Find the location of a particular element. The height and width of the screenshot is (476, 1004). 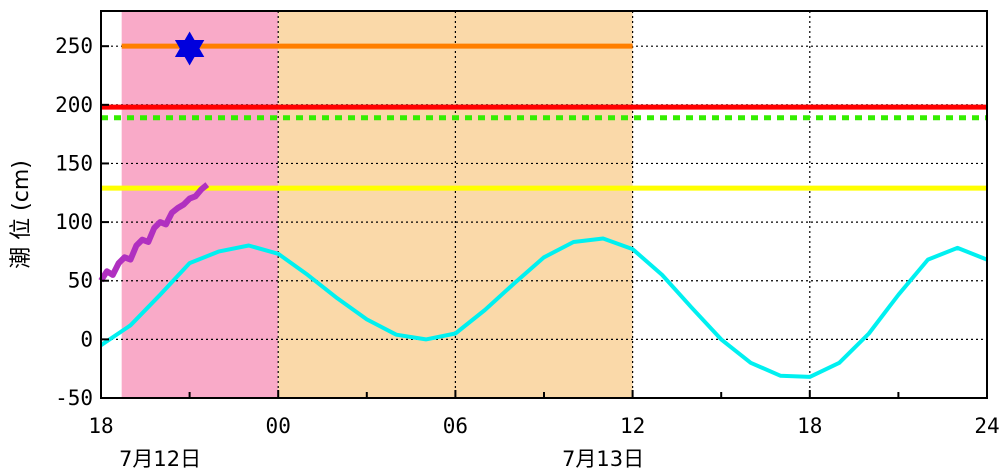

y-tick-label: 0 is located at coordinates (86, 339).